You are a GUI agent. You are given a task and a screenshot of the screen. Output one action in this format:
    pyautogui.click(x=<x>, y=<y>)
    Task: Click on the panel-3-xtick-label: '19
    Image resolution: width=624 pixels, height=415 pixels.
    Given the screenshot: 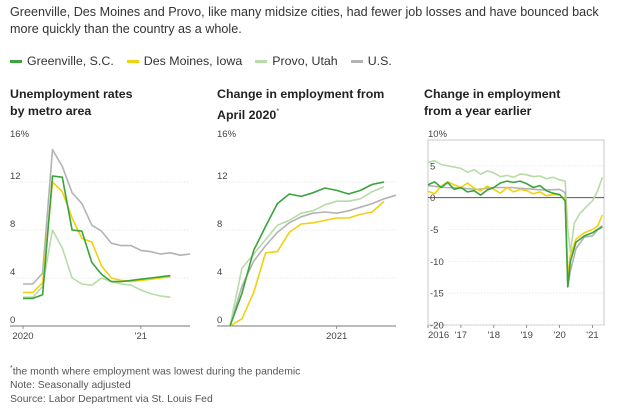 What is the action you would take?
    pyautogui.click(x=526, y=335)
    